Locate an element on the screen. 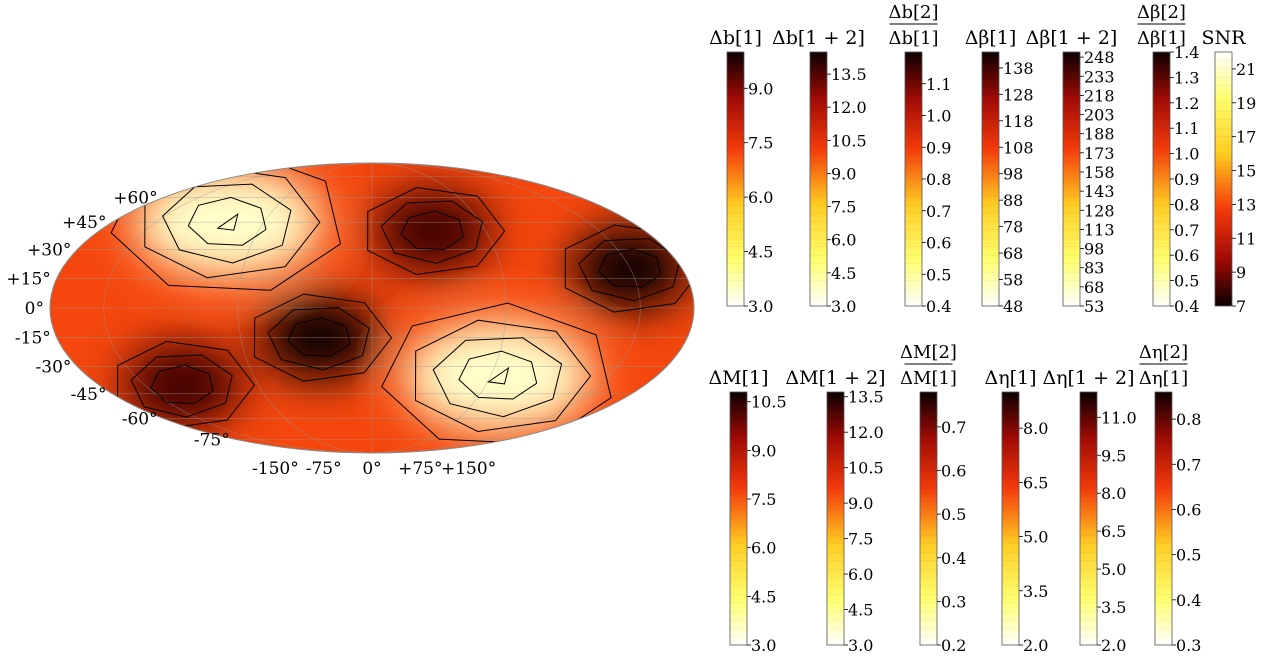 Image resolution: width=1273 pixels, height=663 pixels. colorbar-tick-label: 0.3 is located at coordinates (1188, 645).